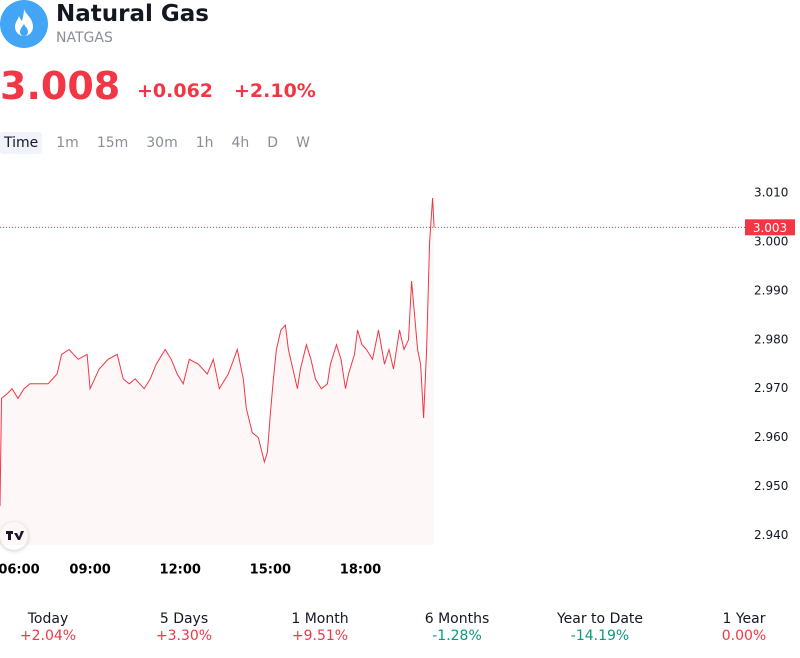 This screenshot has height=658, width=800. Describe the element at coordinates (84, 38) in the screenshot. I see `symbol: NATGAS` at that location.